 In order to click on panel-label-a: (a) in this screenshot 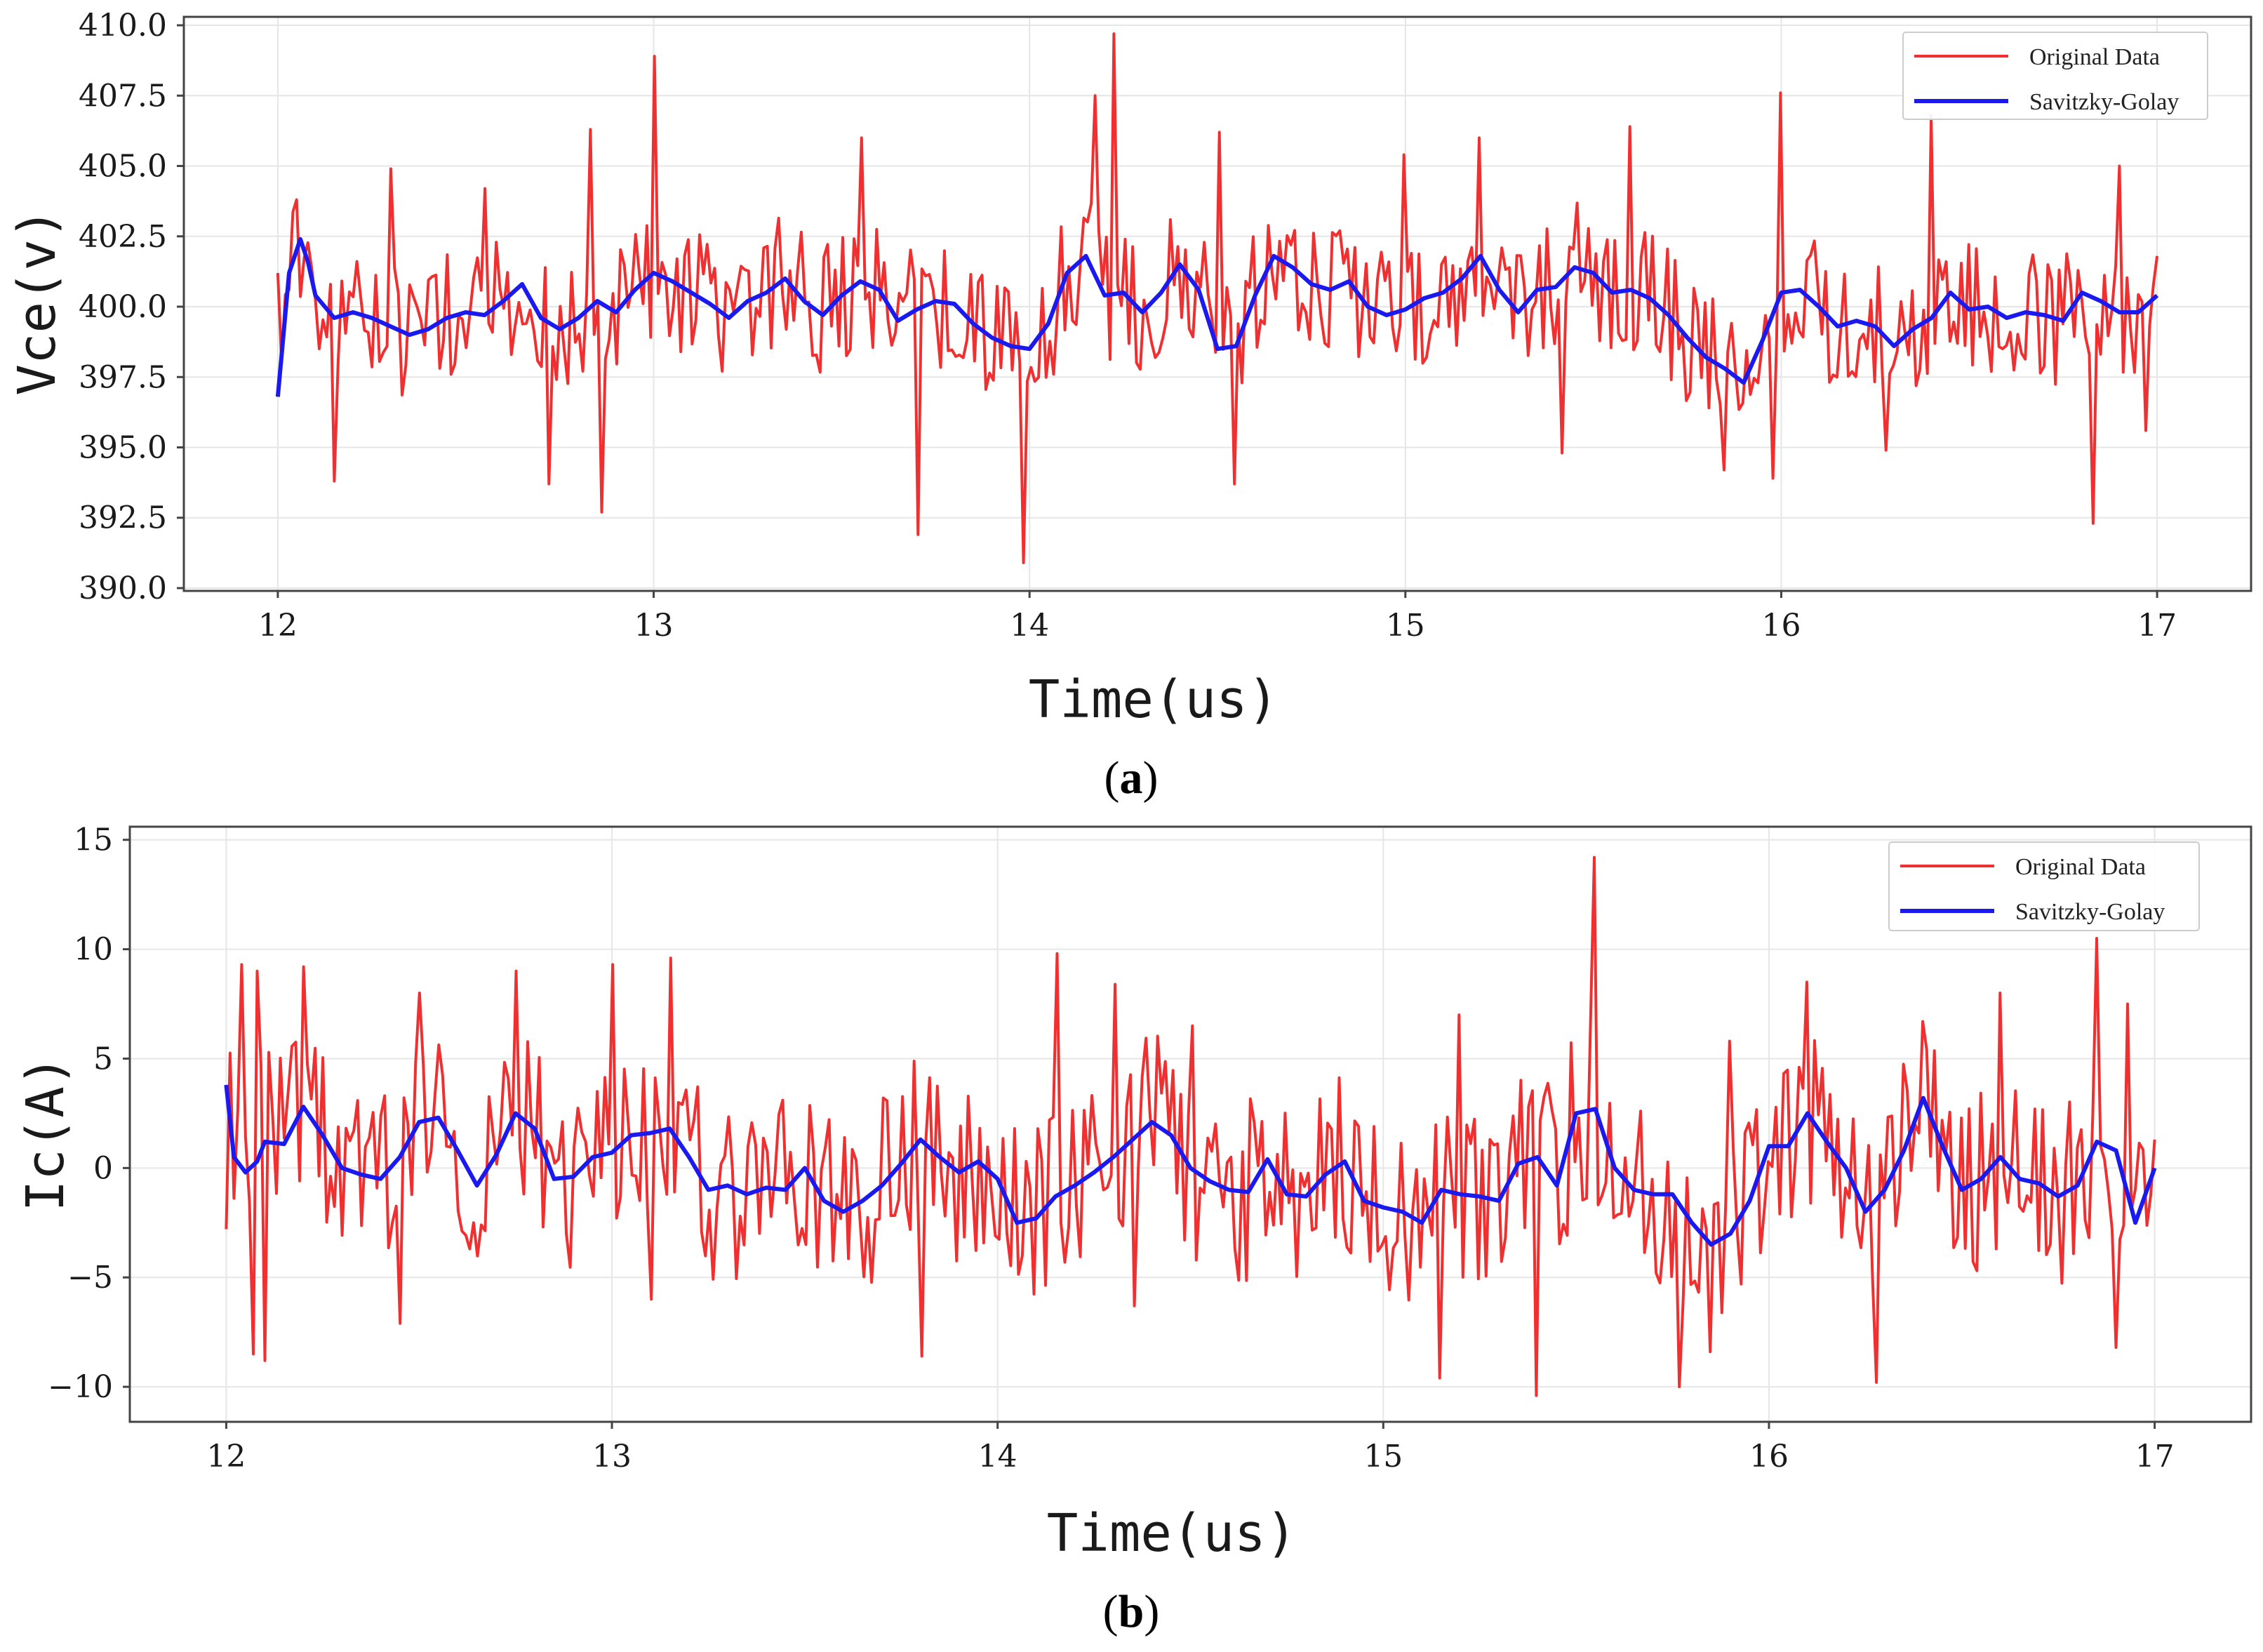, I will do `click(1131, 778)`.